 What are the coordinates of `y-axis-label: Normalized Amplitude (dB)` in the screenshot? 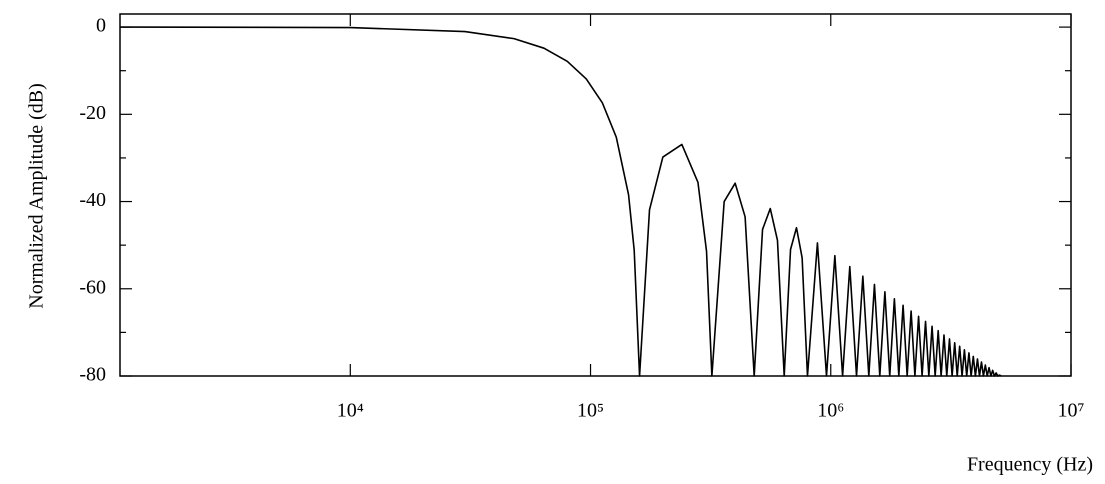 It's located at (37, 196).